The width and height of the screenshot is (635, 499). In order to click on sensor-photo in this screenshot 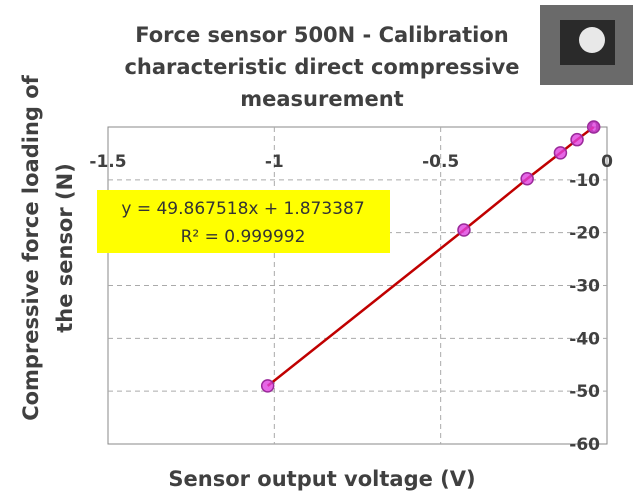, I will do `click(586, 45)`.